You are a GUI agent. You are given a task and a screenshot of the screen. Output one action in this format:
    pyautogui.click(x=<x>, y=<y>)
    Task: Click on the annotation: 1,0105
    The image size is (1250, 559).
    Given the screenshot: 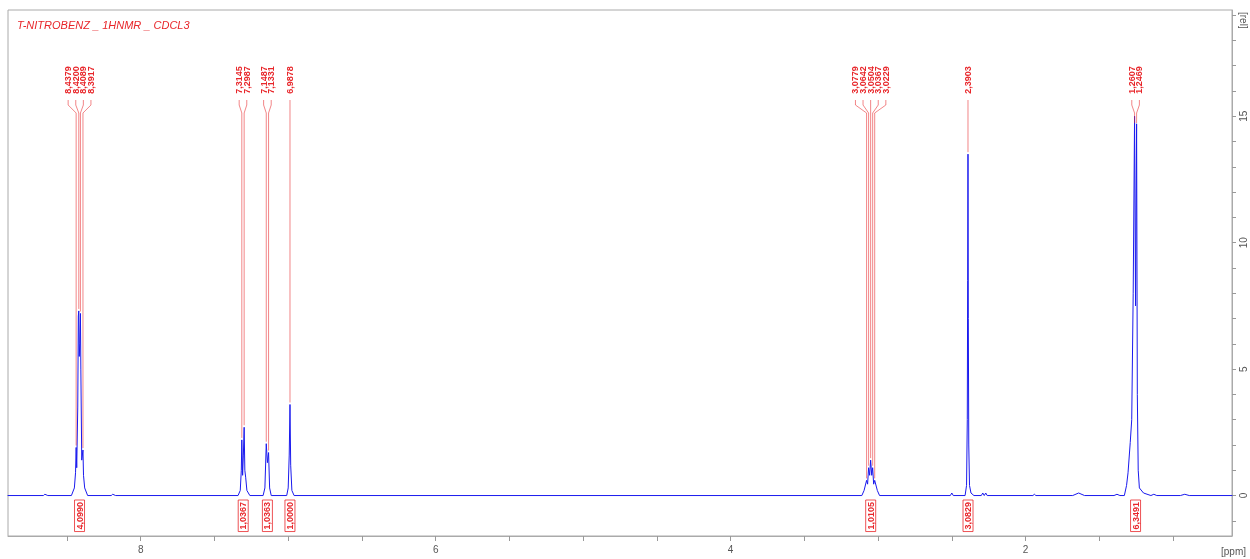 What is the action you would take?
    pyautogui.click(x=870, y=516)
    